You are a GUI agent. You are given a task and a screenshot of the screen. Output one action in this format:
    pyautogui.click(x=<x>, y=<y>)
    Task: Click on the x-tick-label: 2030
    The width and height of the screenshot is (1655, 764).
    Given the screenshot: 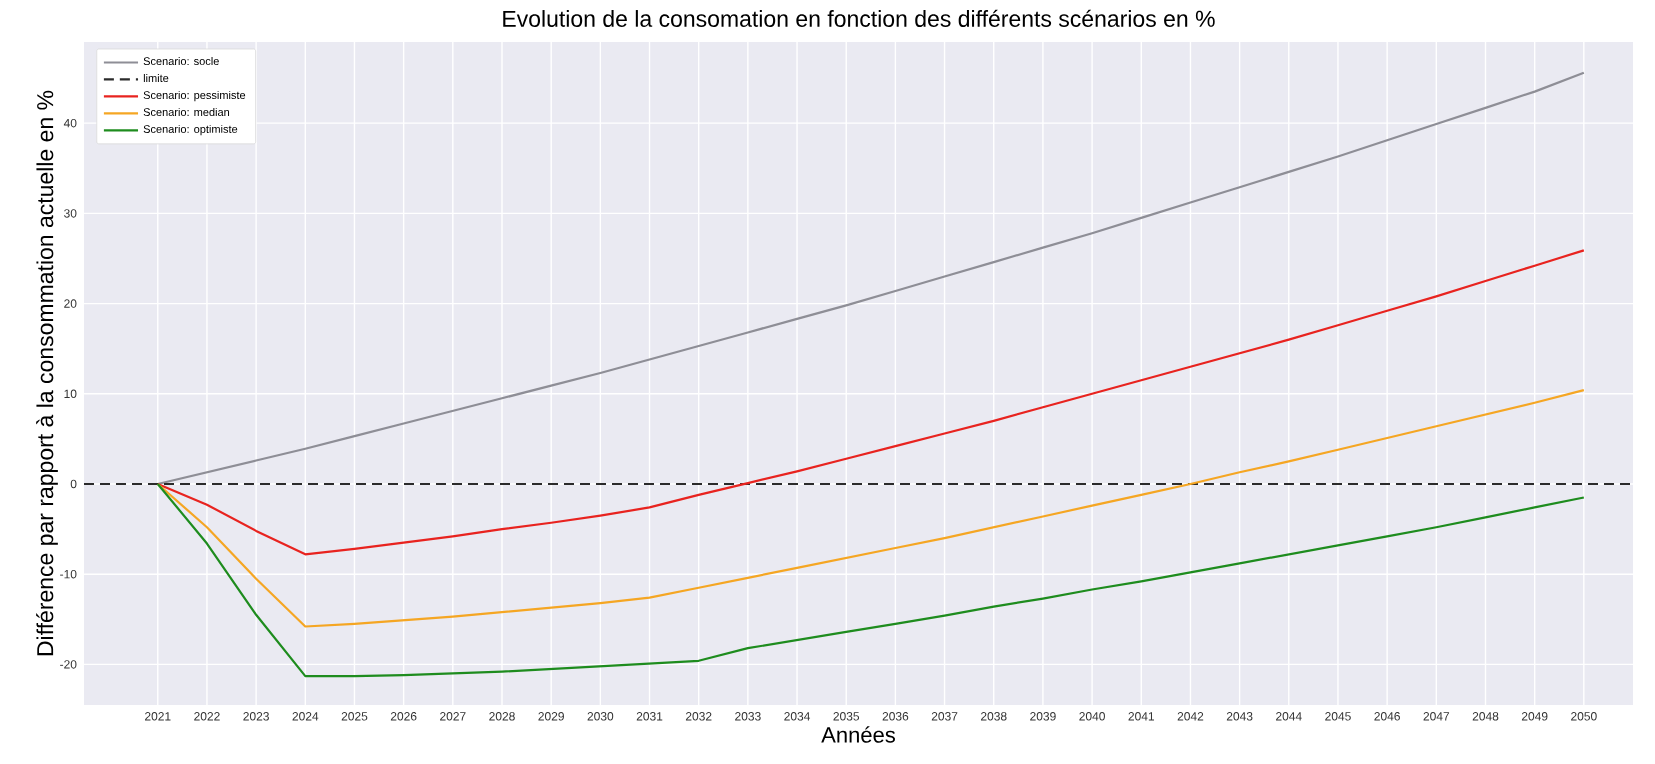 What is the action you would take?
    pyautogui.click(x=600, y=716)
    